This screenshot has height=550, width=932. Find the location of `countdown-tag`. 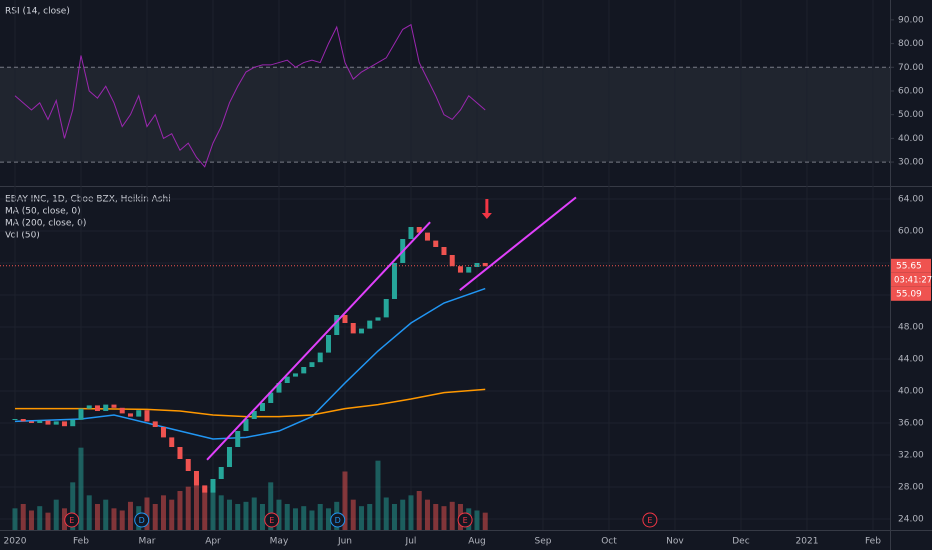

countdown-tag is located at coordinates (911, 279).